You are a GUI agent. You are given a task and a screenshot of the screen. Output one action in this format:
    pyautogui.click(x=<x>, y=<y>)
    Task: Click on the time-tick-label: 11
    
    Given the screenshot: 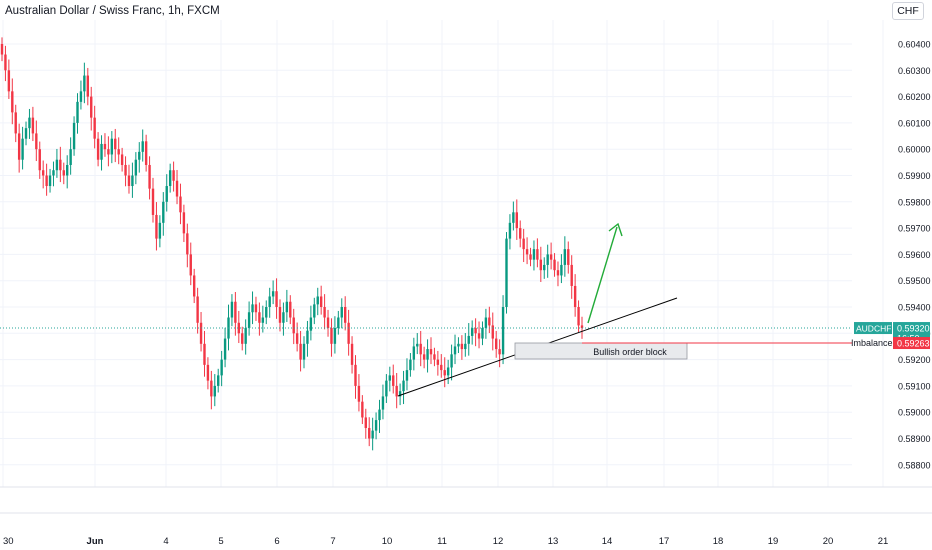 What is the action you would take?
    pyautogui.click(x=442, y=541)
    